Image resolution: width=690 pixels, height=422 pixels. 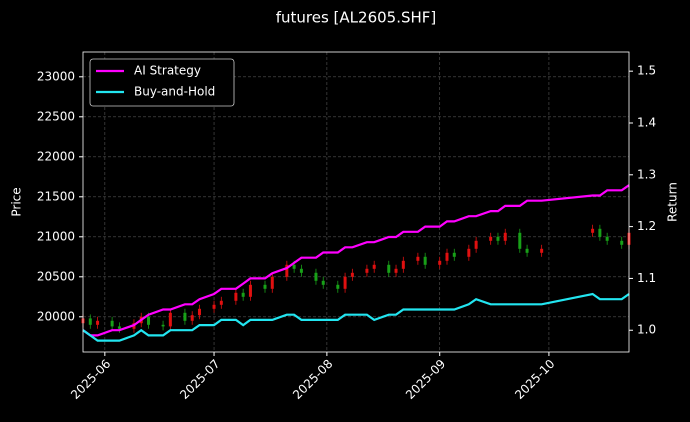 What do you see at coordinates (56, 116) in the screenshot?
I see `y-tick-label: 22500` at bounding box center [56, 116].